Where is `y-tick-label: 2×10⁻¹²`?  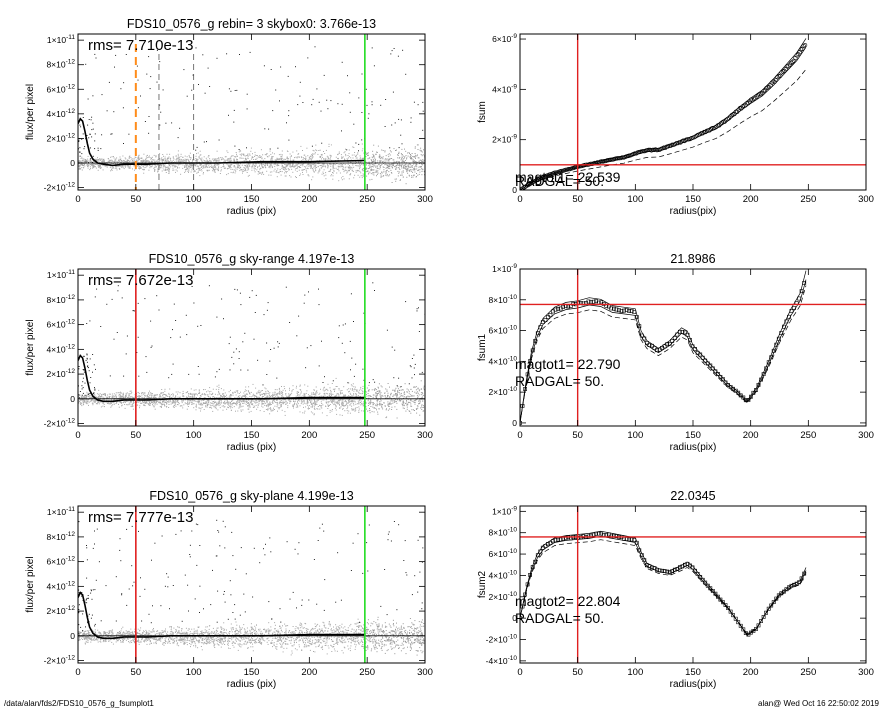
y-tick-label: 2×10⁻¹² is located at coordinates (60, 137).